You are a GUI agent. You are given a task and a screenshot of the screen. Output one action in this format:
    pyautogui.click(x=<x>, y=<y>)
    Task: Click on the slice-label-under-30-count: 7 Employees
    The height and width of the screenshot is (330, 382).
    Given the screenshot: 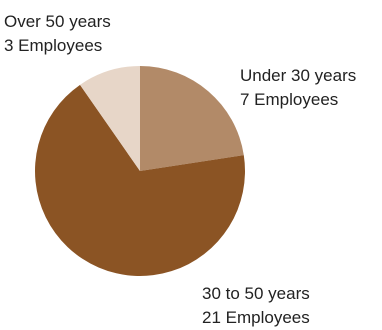 What is the action you would take?
    pyautogui.click(x=289, y=99)
    